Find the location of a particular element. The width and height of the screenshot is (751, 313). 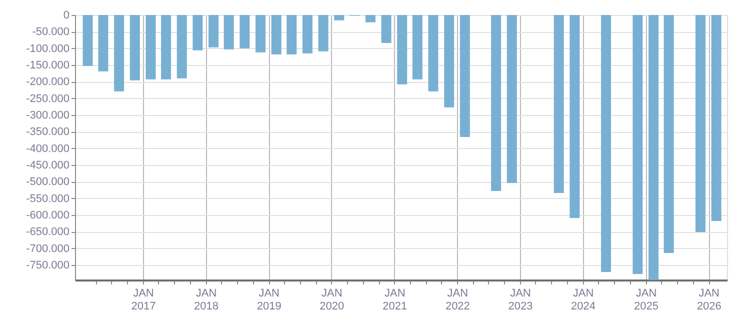

x-tick-label: JAN 2022 is located at coordinates (457, 300).